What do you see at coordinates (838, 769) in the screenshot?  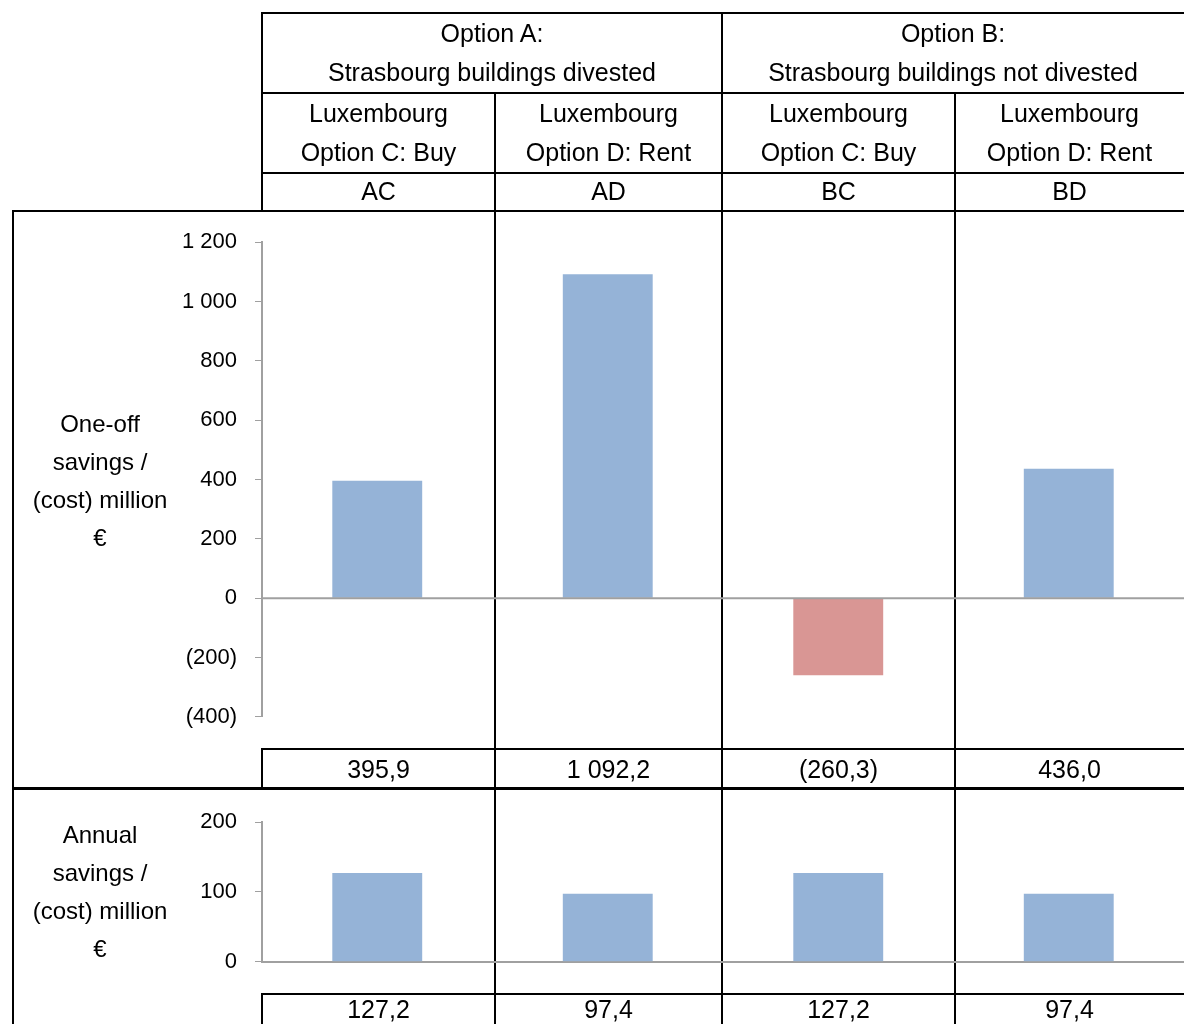 I see `data-label: (260,3)` at bounding box center [838, 769].